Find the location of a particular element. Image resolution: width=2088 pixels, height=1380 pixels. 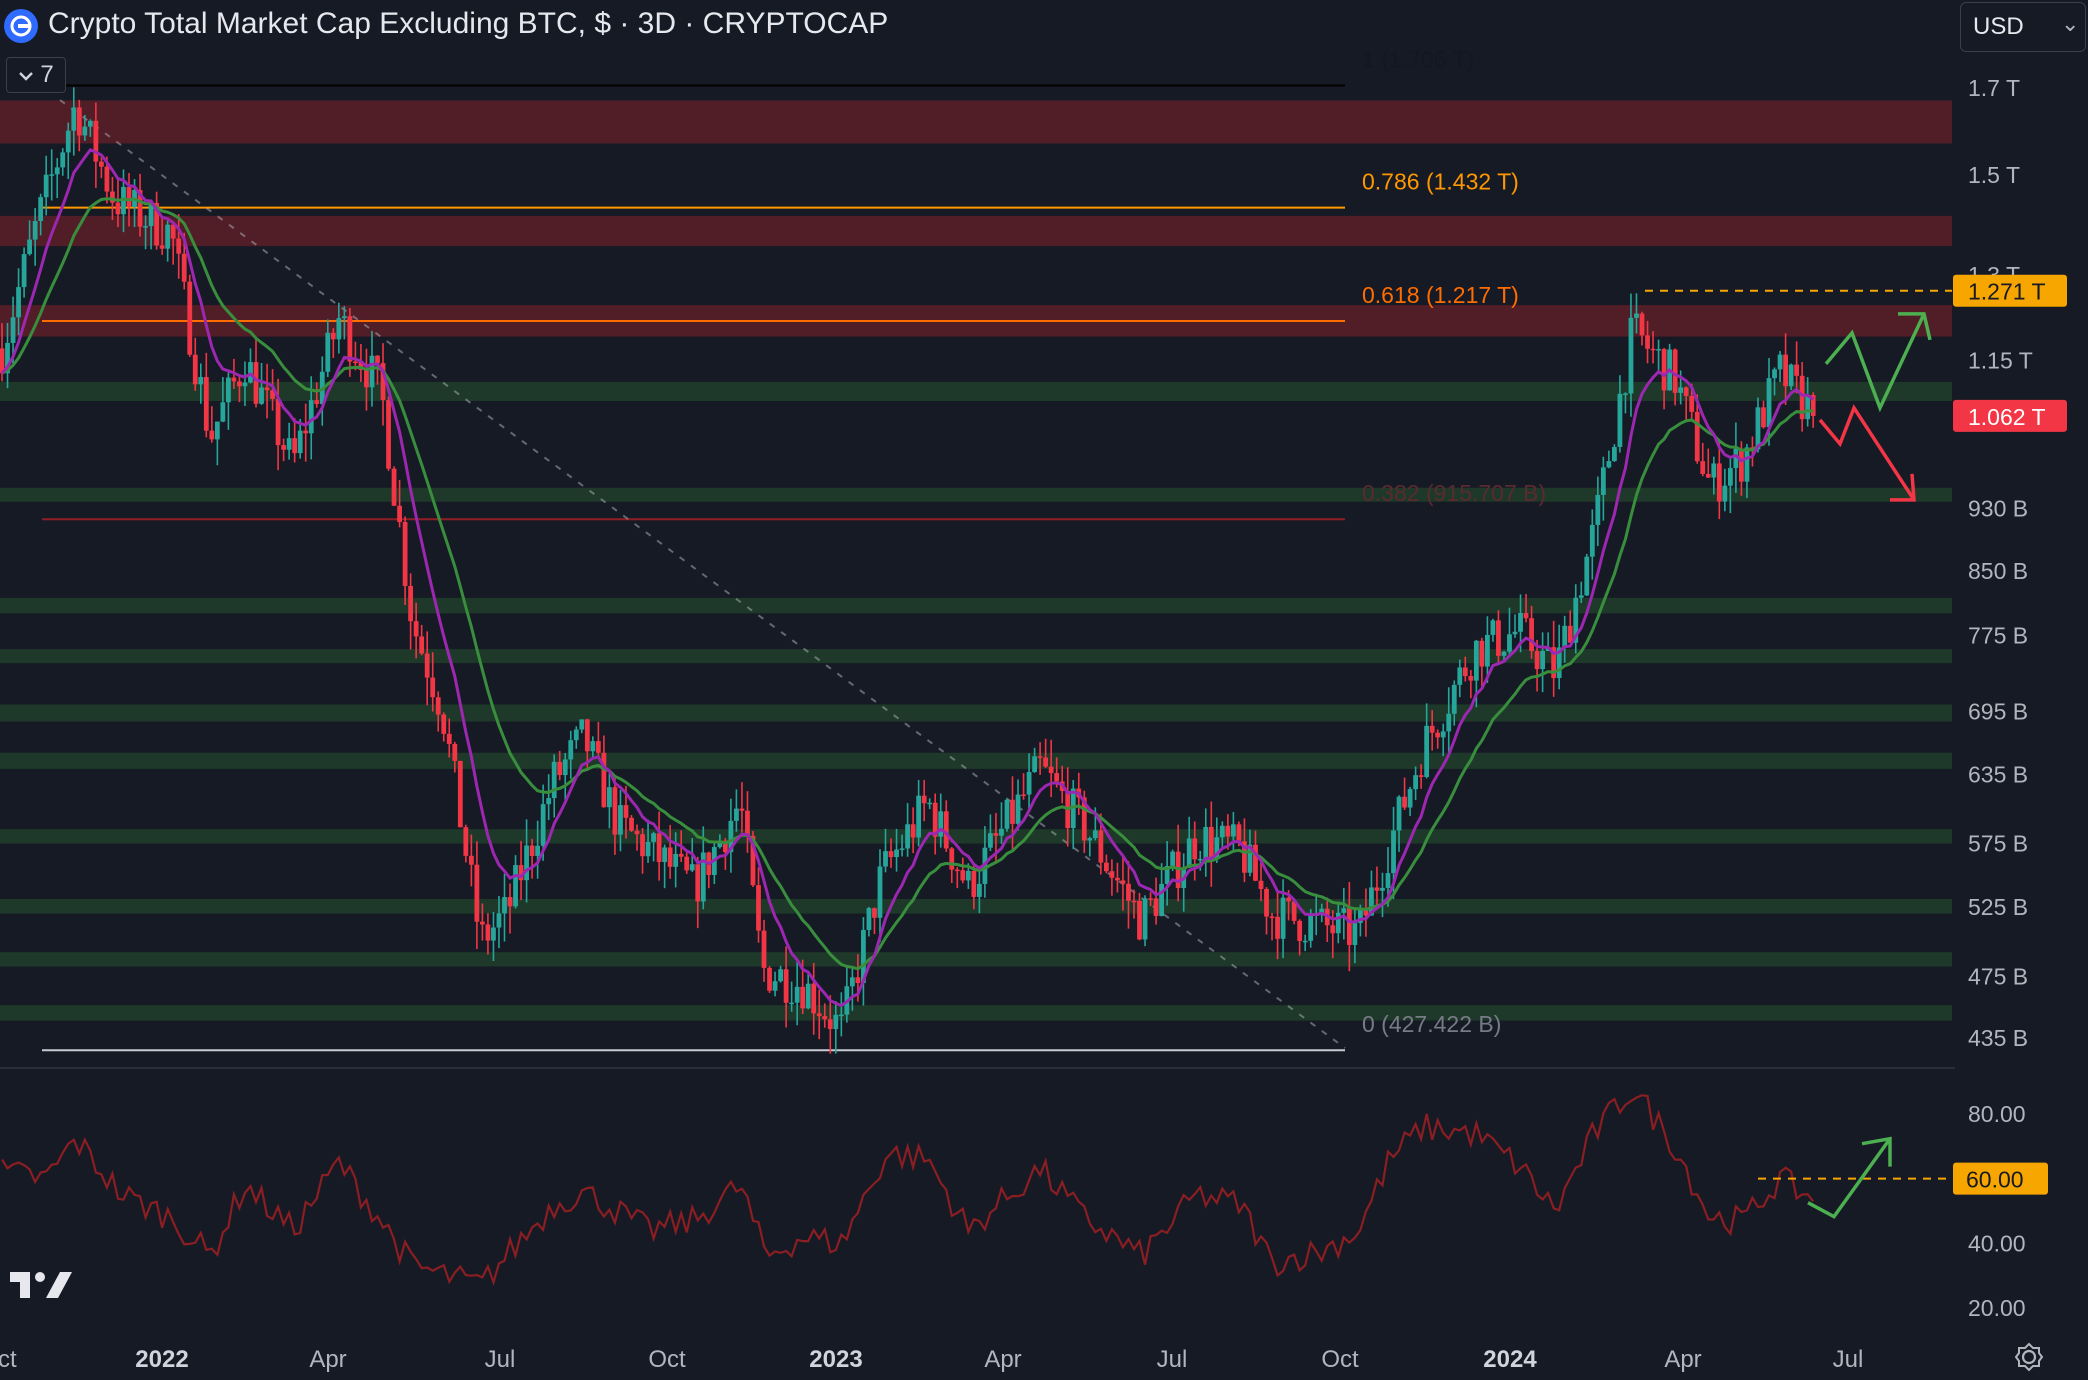

cryptocap-logo-icon is located at coordinates (21, 26).